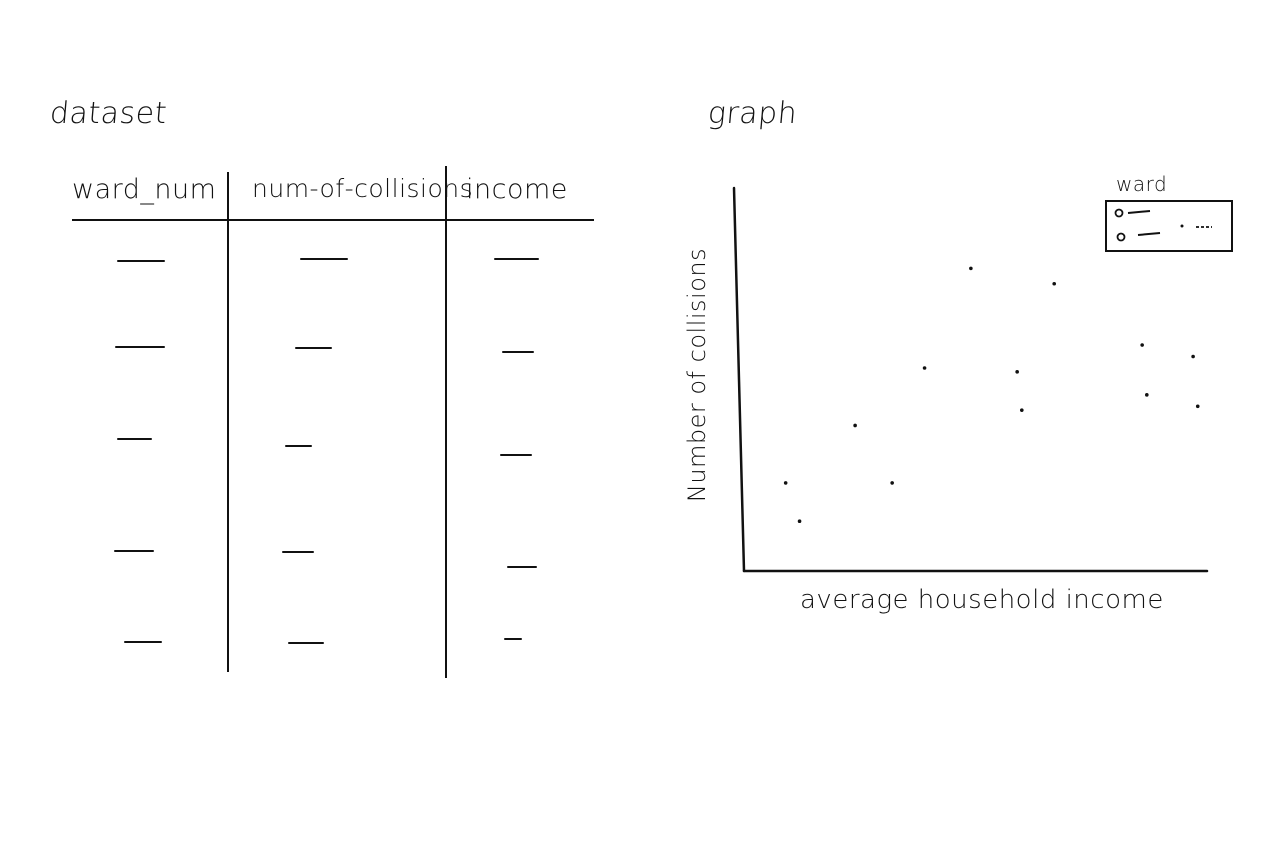  What do you see at coordinates (1142, 184) in the screenshot?
I see `legend-title: ward` at bounding box center [1142, 184].